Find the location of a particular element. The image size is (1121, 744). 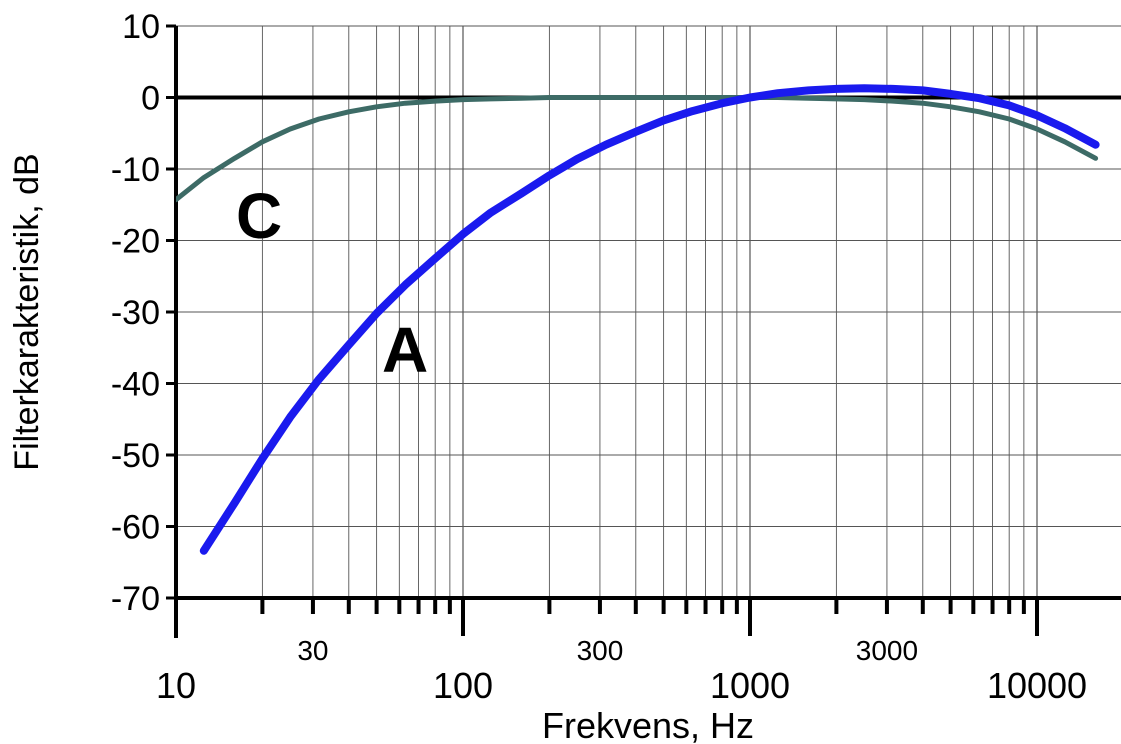

x-tick-label-major: 100 is located at coordinates (463, 685).